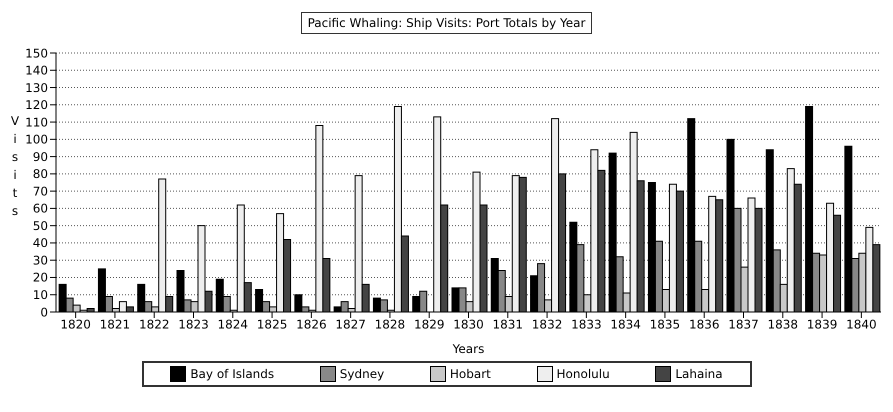  What do you see at coordinates (468, 325) in the screenshot?
I see `x-tick-label: 1830` at bounding box center [468, 325].